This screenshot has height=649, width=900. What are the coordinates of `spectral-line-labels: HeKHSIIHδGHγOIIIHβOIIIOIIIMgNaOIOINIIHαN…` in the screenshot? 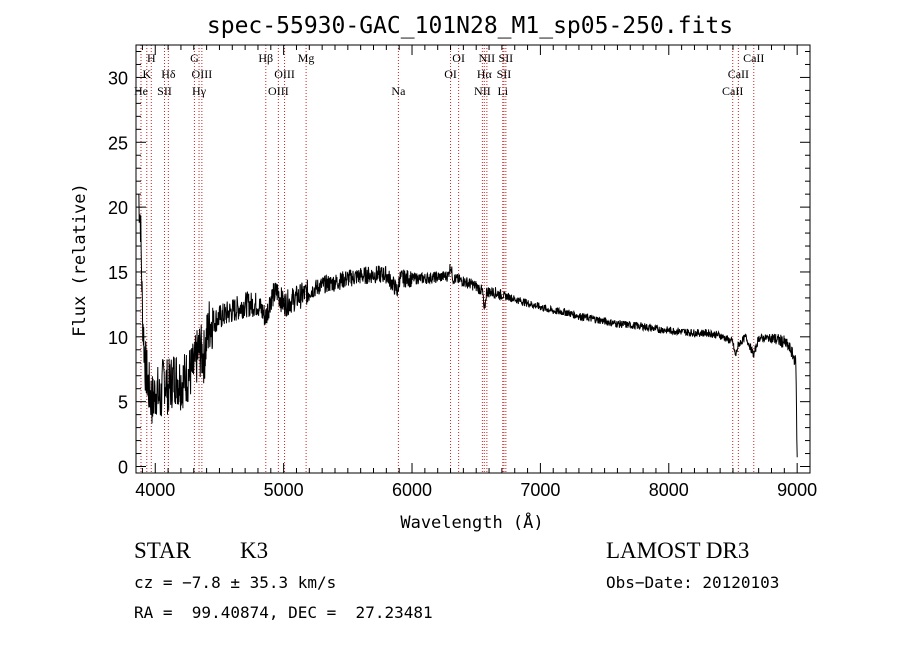 It's located at (449, 74).